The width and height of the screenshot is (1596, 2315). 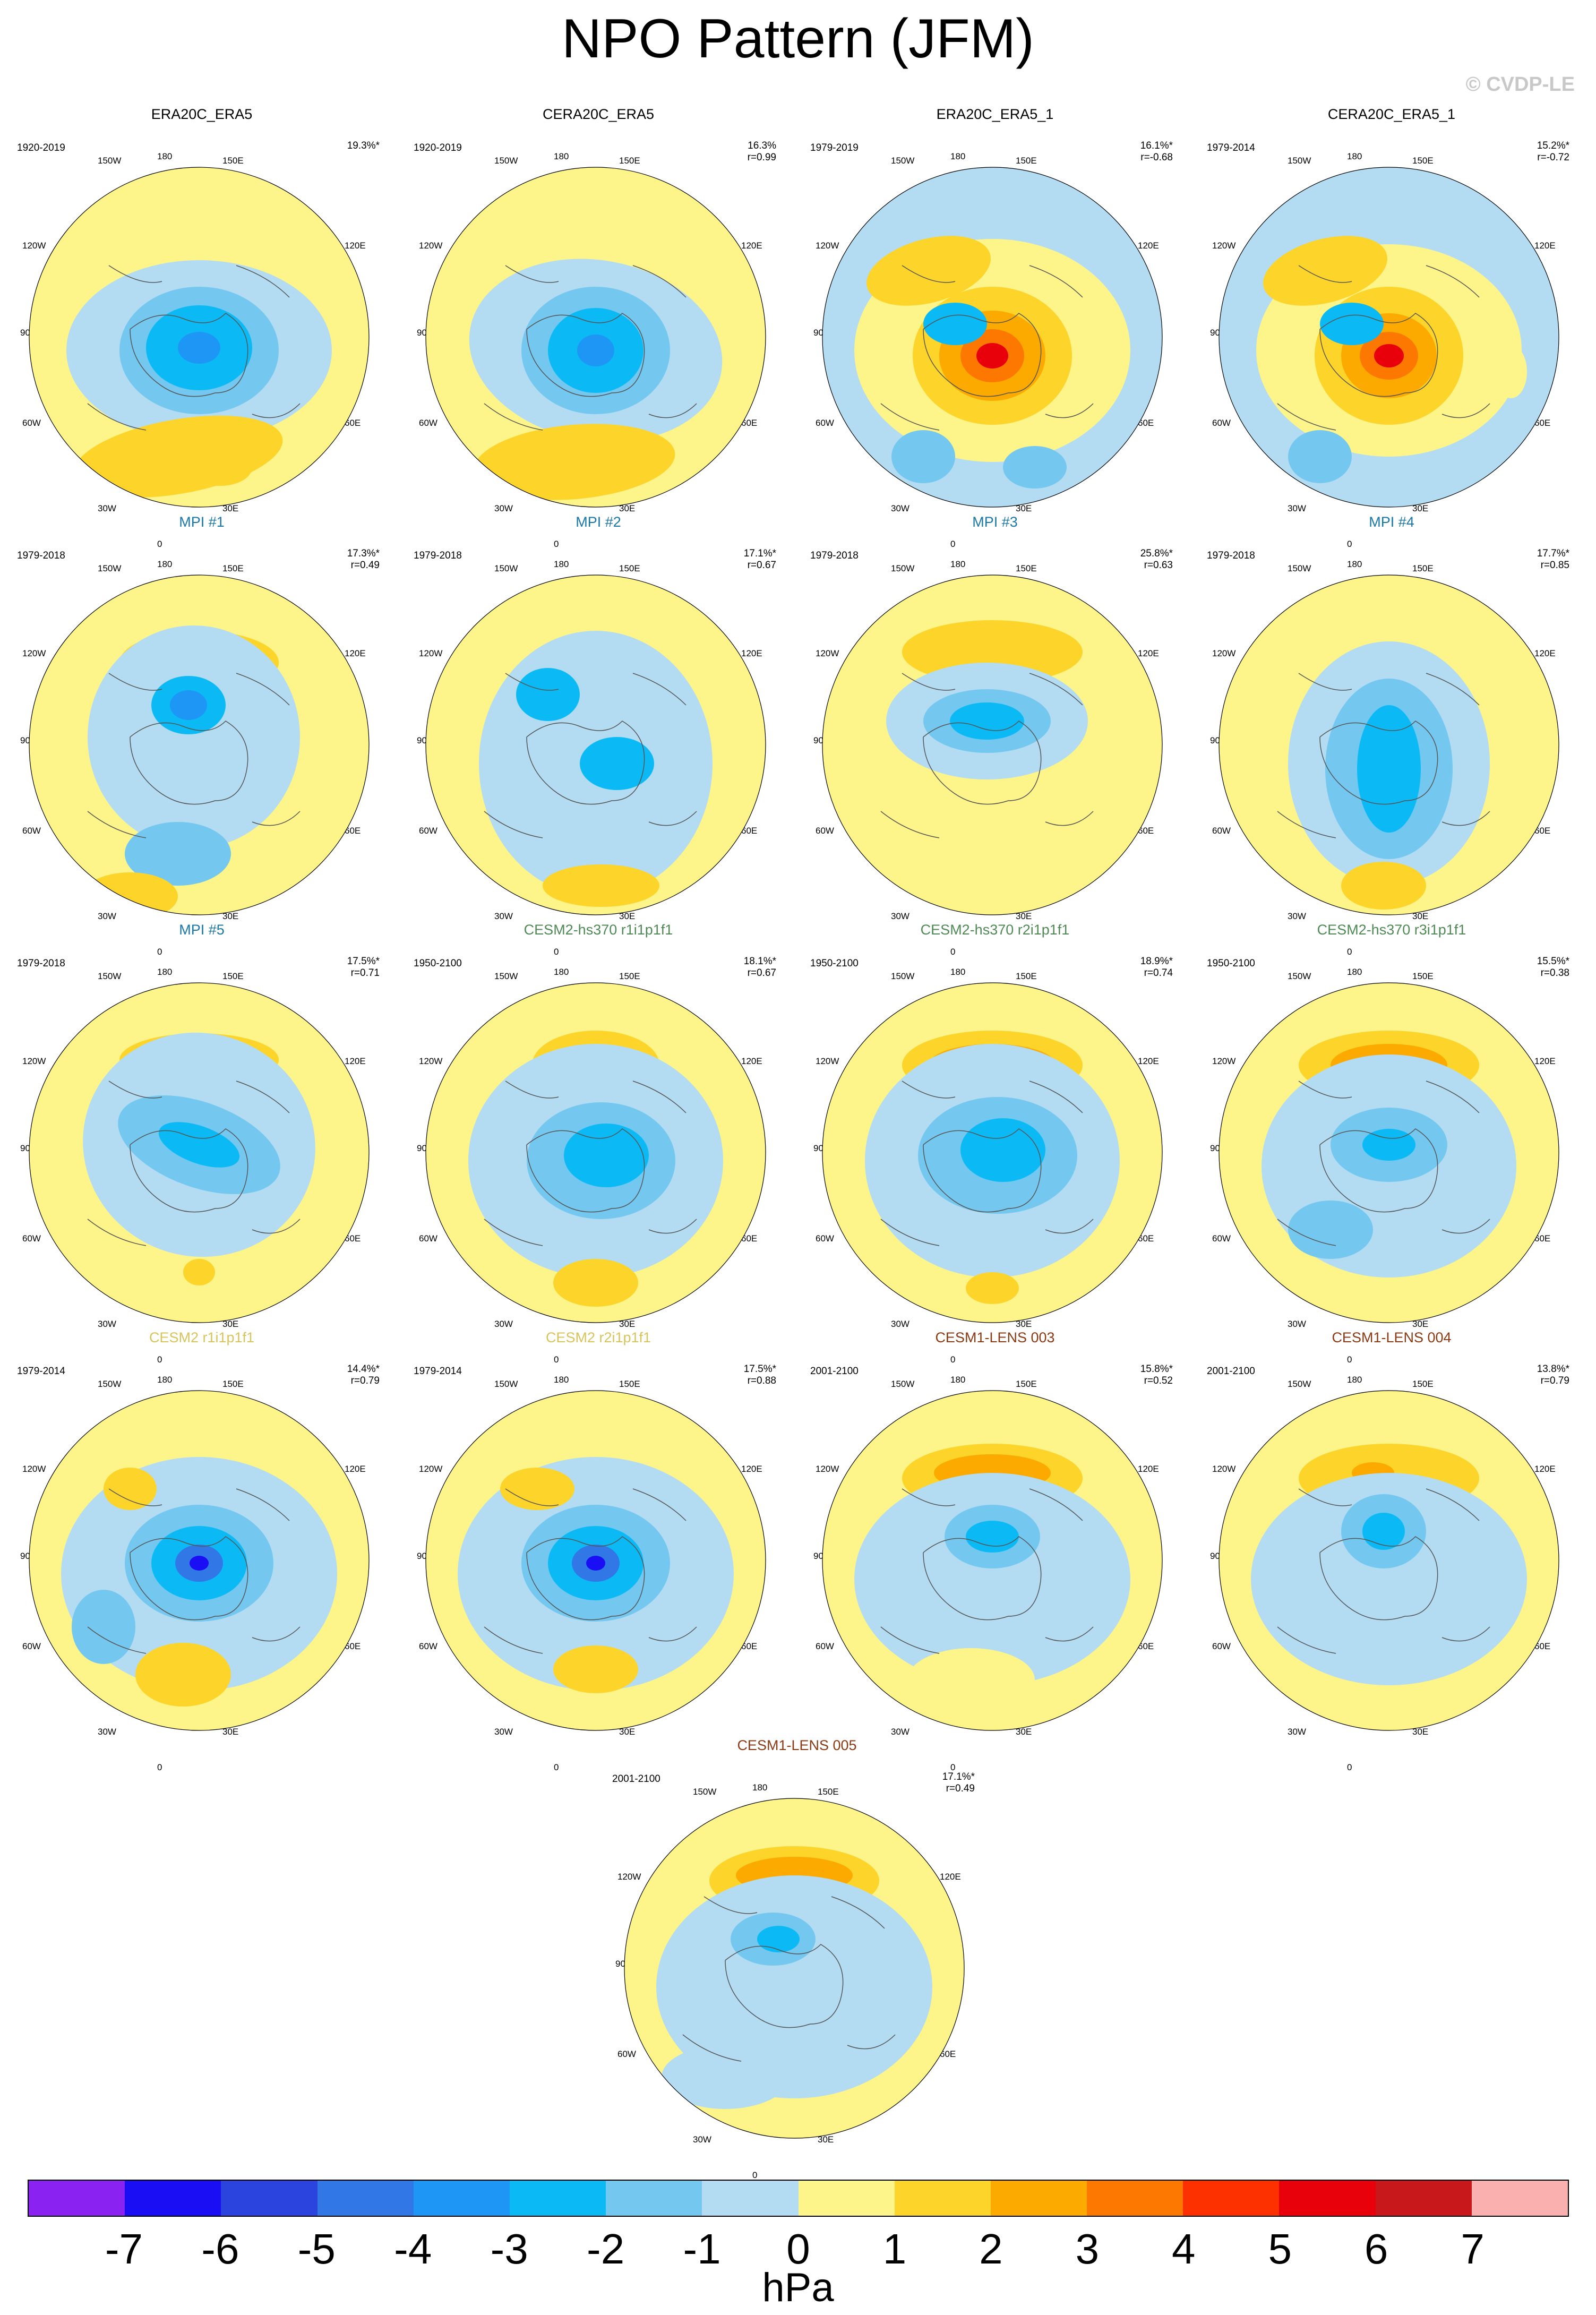 What do you see at coordinates (1158, 1380) in the screenshot?
I see `panel-correlation: r=0.52` at bounding box center [1158, 1380].